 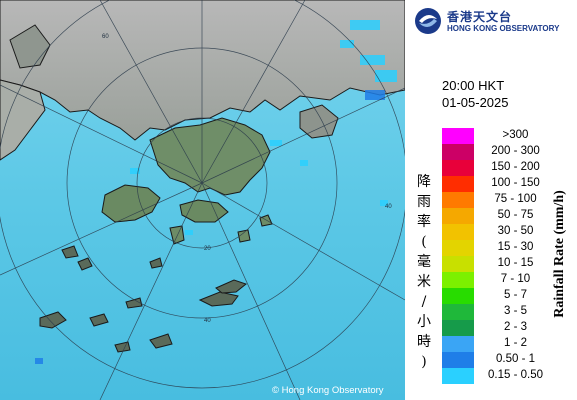 I want to click on legend-range-label: 50 - 75, so click(x=515, y=215).